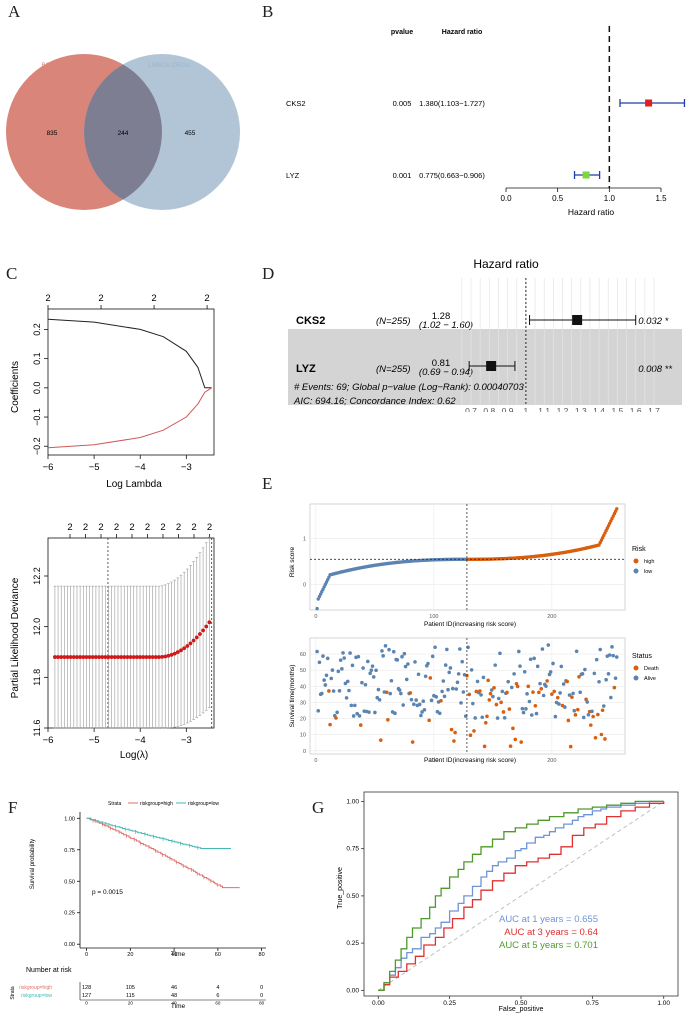 The image size is (698, 1015). I want to click on lasso-cv-xtick-label: −6, so click(48, 740).